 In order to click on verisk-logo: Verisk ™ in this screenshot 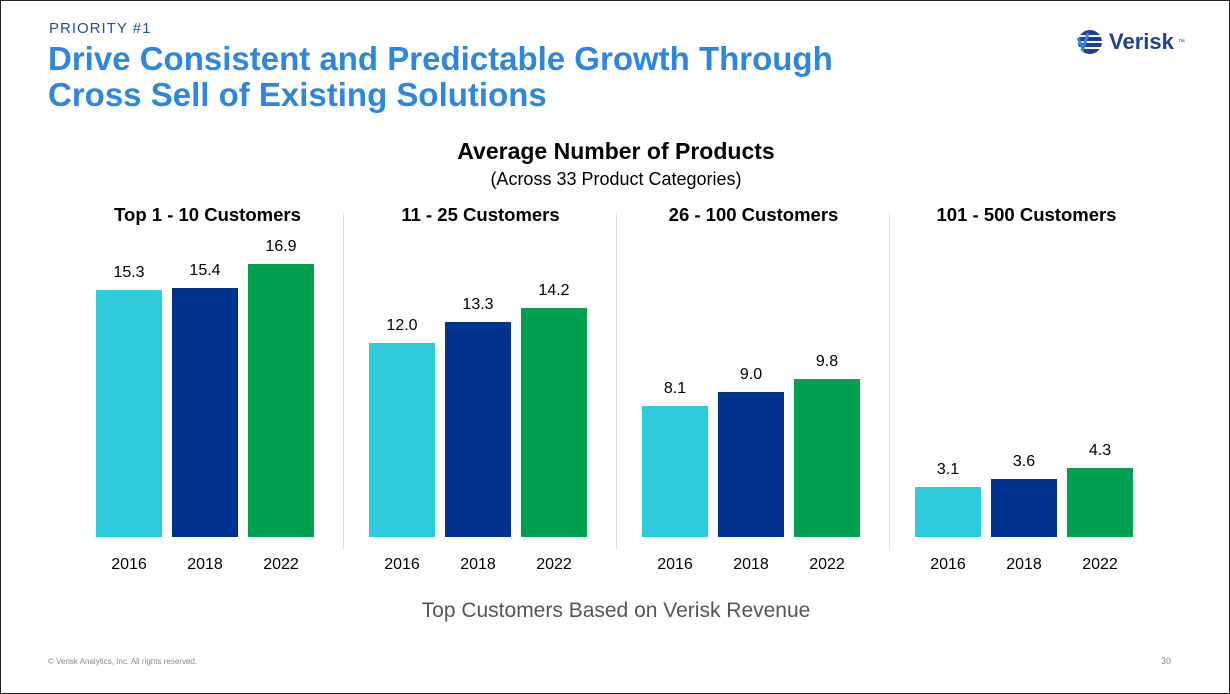, I will do `click(1130, 42)`.